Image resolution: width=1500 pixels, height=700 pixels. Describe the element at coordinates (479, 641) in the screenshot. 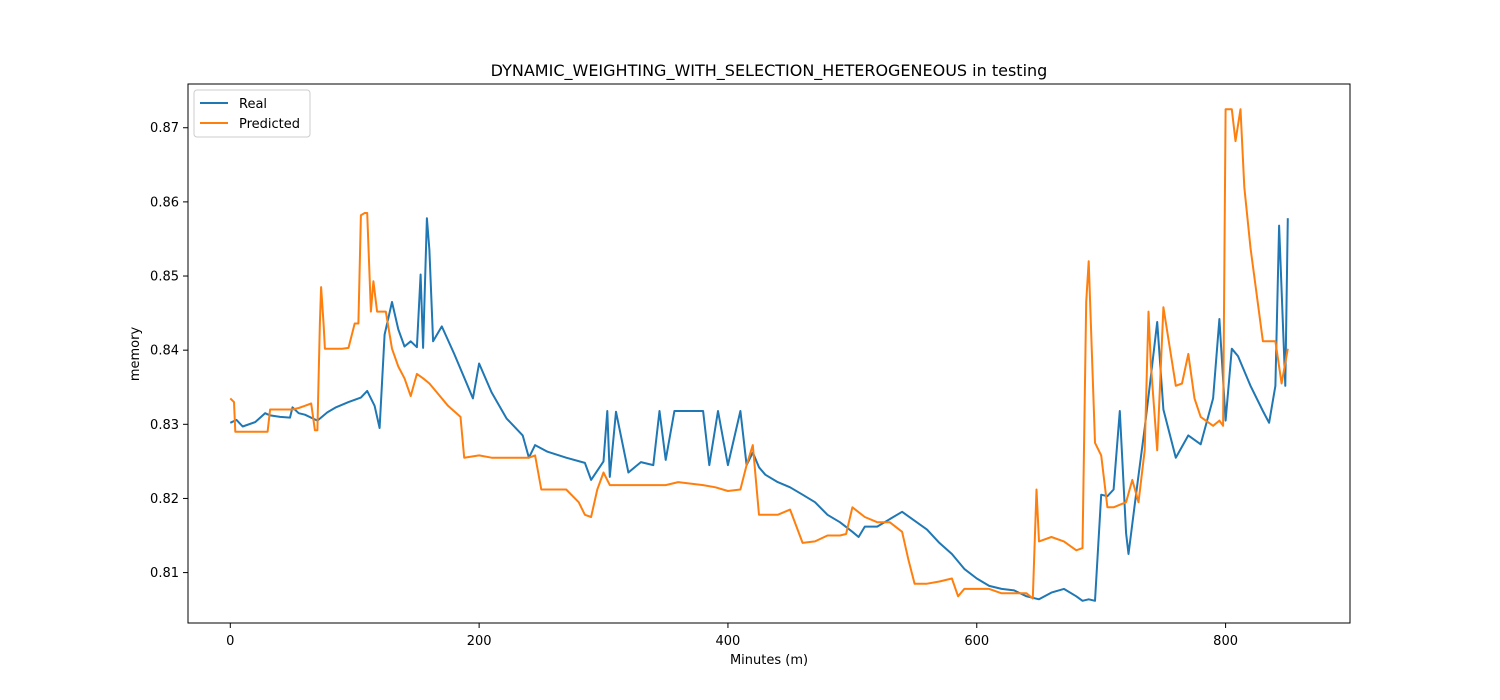

I see `x-tick-label: 200` at that location.